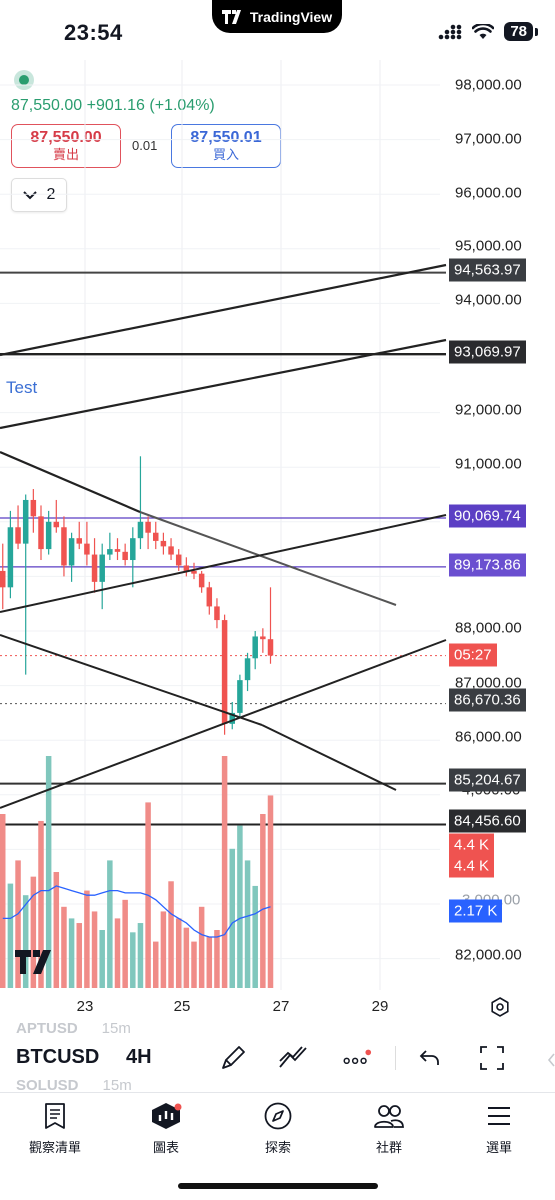 This screenshot has height=1200, width=555. Describe the element at coordinates (488, 85) in the screenshot. I see `price-axis-label: 98,000.00` at that location.